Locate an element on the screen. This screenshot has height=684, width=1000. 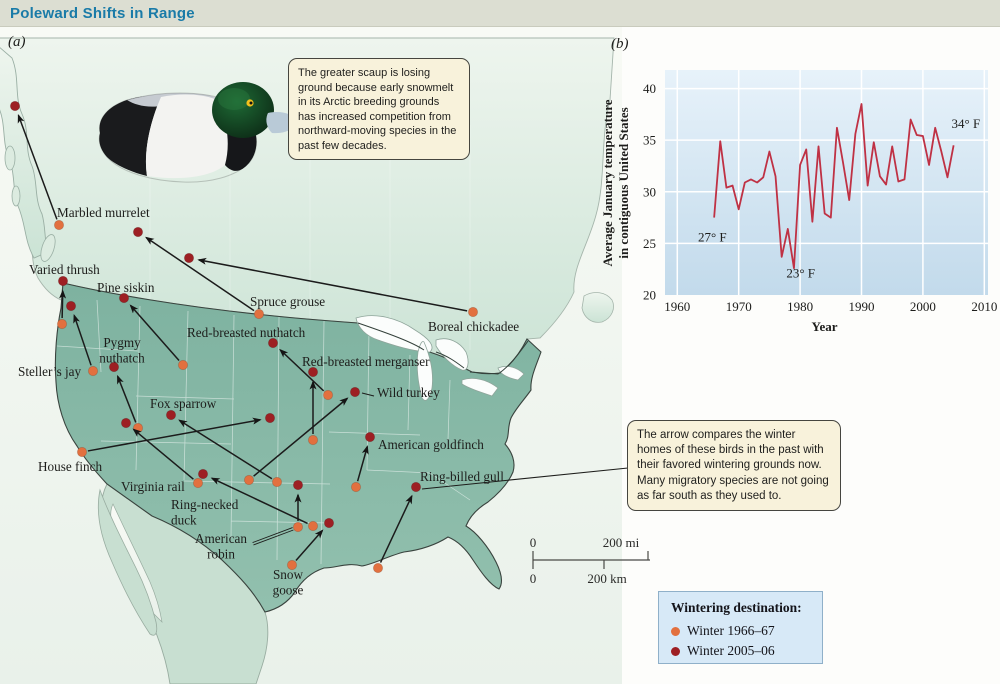
bird-marbled-murrelet: Marbled murrelet is located at coordinates (79, 165).